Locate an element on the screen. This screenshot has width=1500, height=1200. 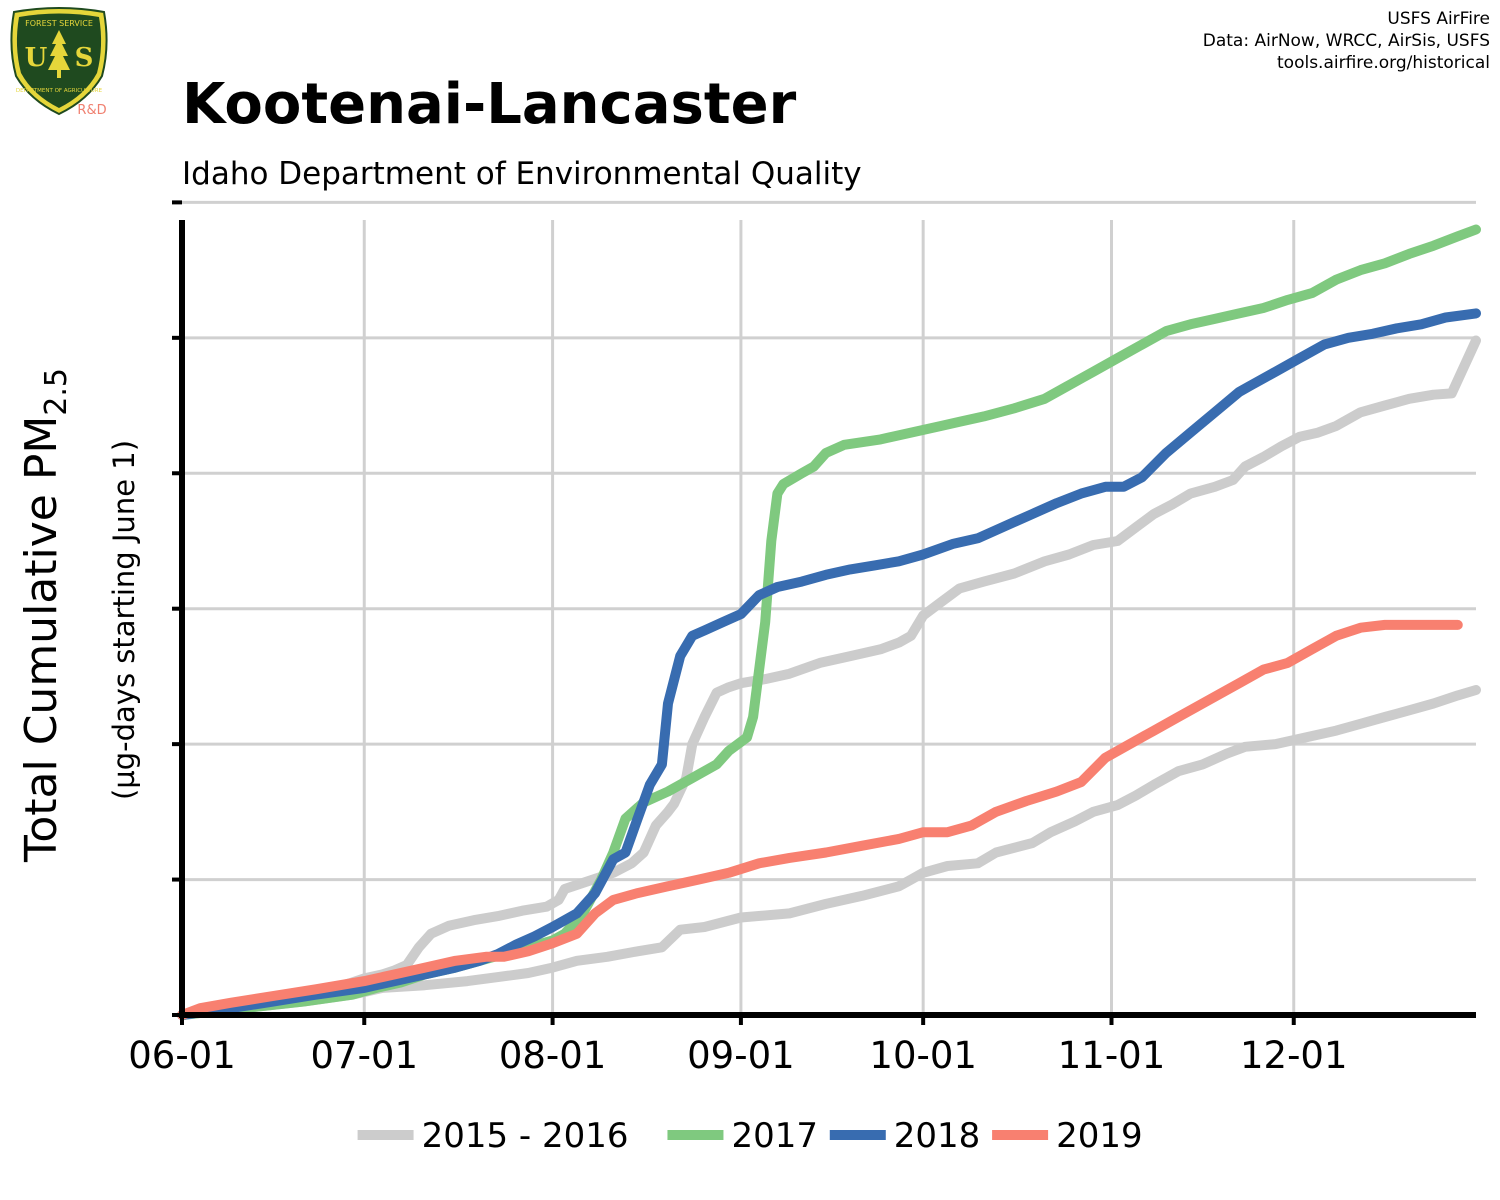
legend-item-0: 2015 - 2016 is located at coordinates (493, 1136).